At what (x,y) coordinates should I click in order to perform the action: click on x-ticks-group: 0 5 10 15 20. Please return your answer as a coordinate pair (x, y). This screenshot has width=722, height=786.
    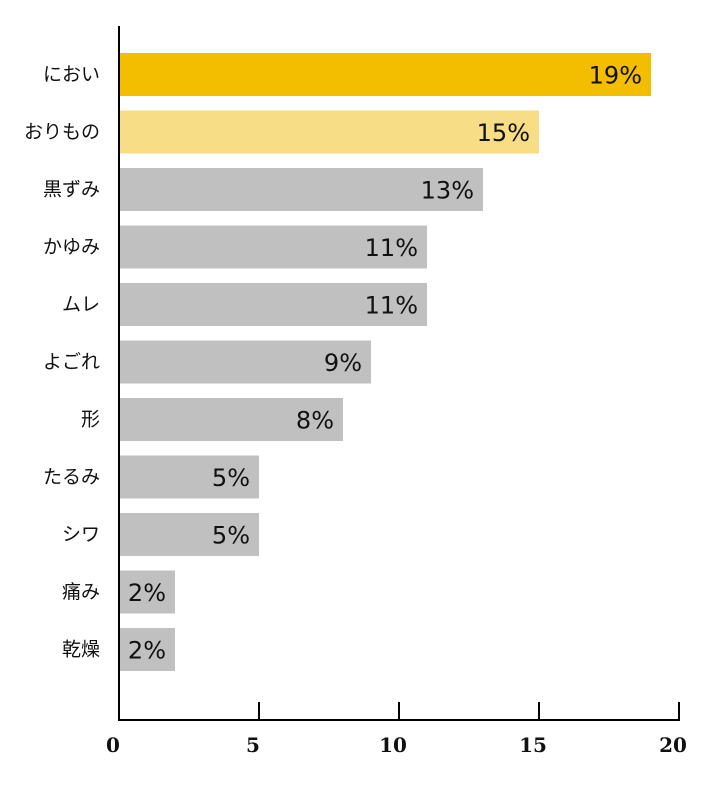
    Looking at the image, I should click on (396, 729).